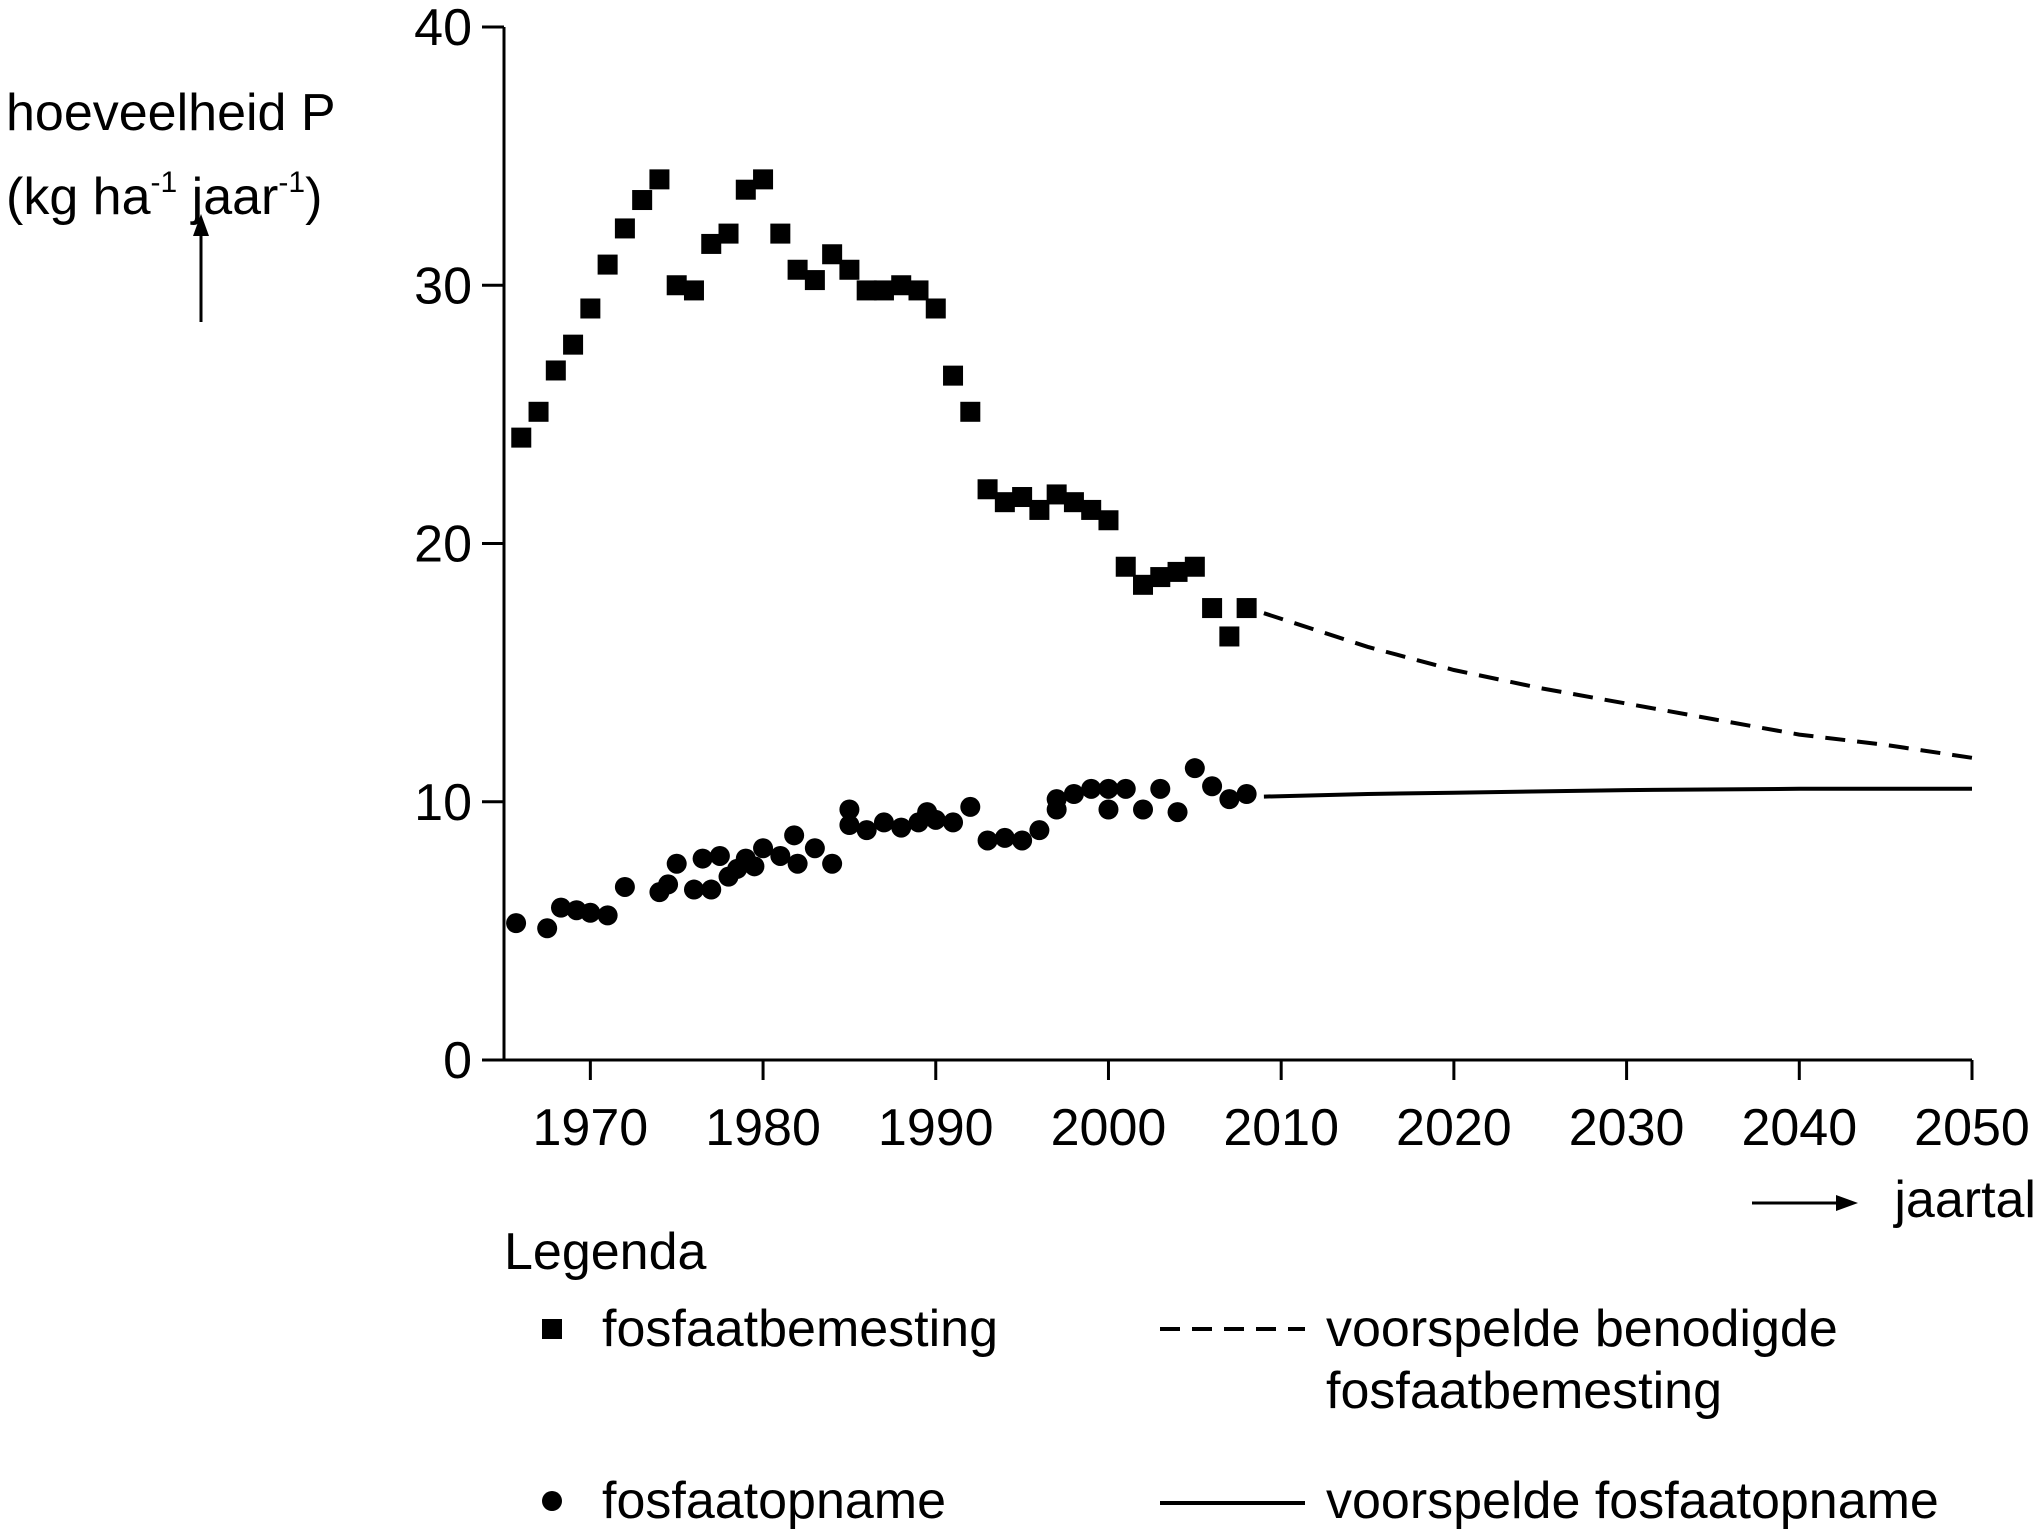  I want to click on legend-markers, so click(923, 1415).